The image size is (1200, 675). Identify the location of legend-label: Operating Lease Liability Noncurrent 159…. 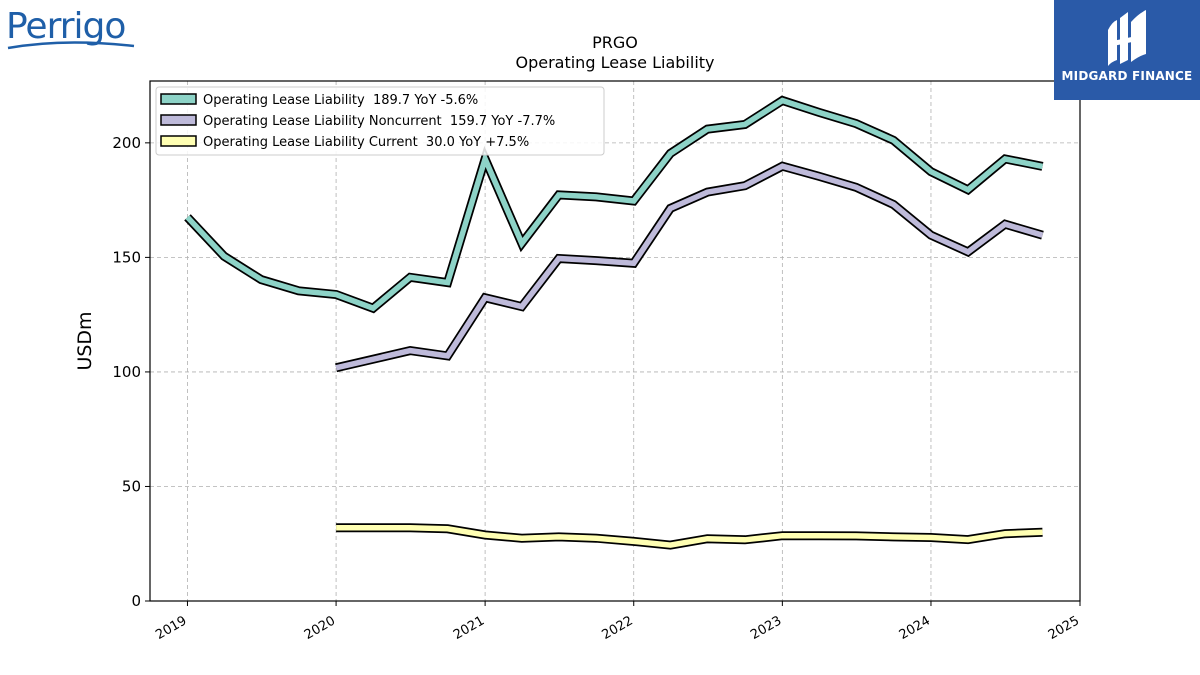
(379, 121).